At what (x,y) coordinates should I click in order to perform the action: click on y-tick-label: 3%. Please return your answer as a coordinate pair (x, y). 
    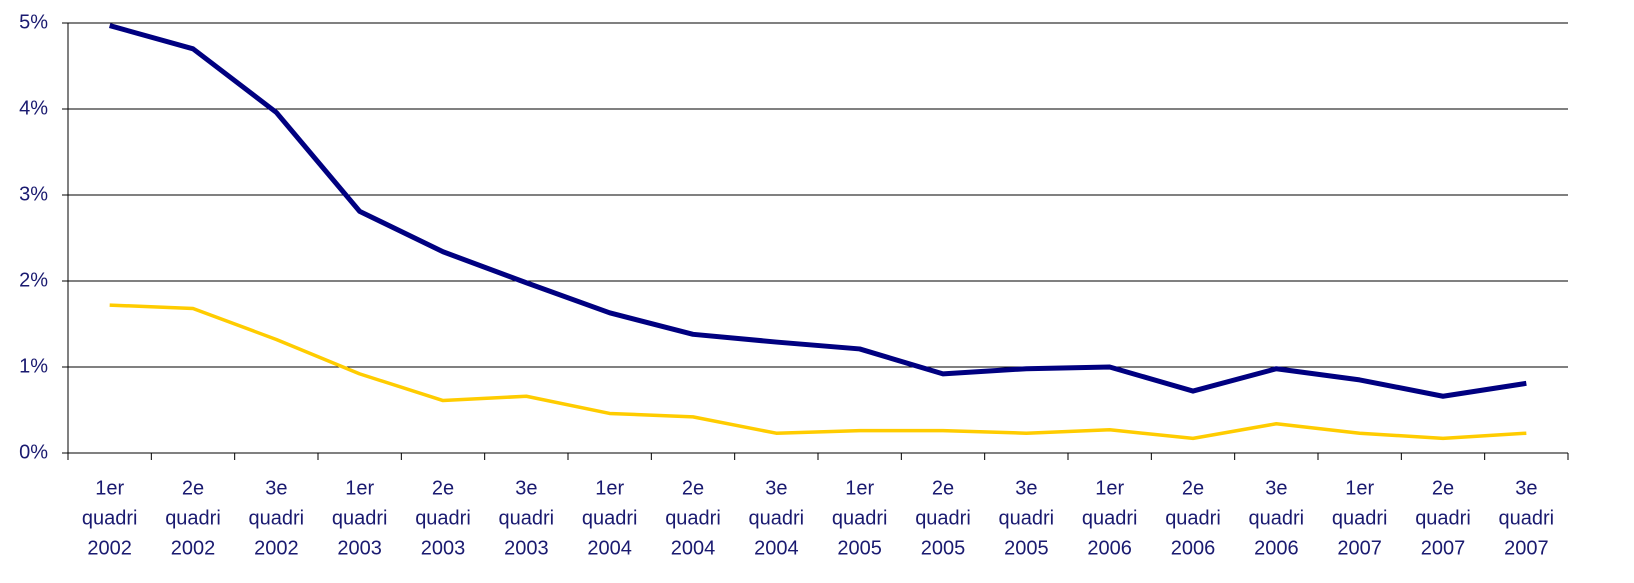
    Looking at the image, I should click on (33, 194).